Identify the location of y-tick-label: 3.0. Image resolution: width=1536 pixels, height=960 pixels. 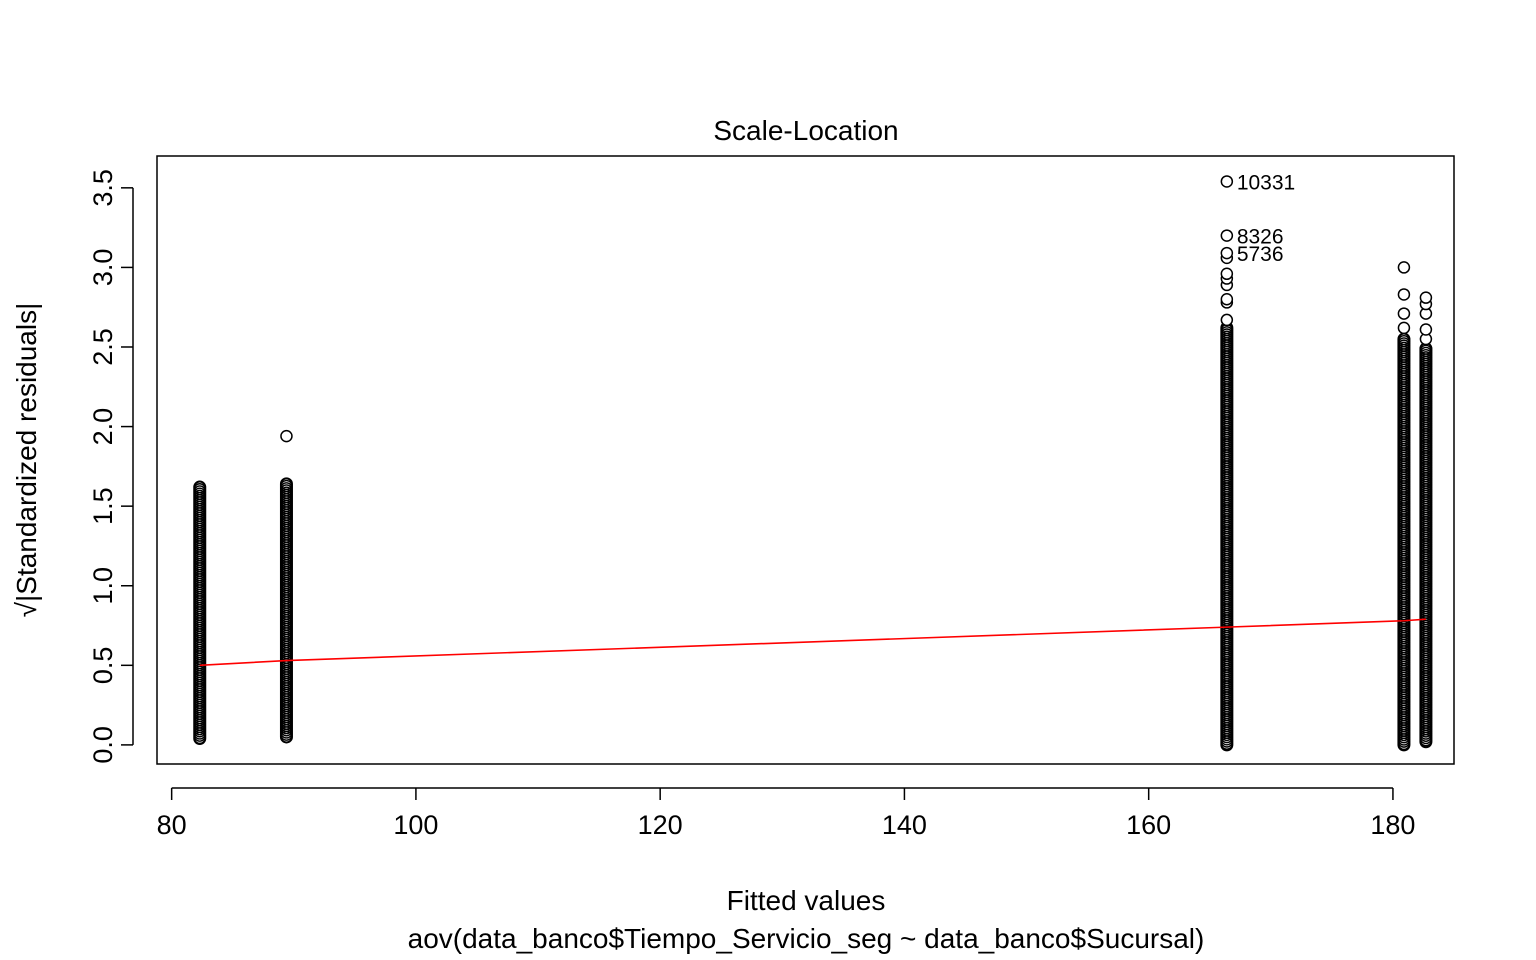
(103, 268).